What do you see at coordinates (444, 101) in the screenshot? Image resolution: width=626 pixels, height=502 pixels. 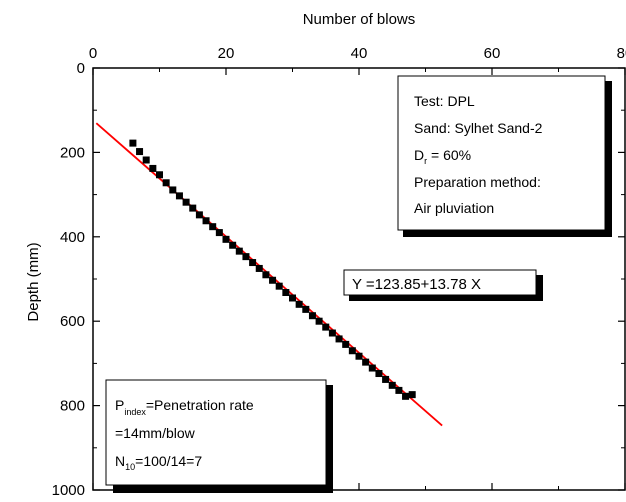 I see `info-test-label: Test: DPL` at bounding box center [444, 101].